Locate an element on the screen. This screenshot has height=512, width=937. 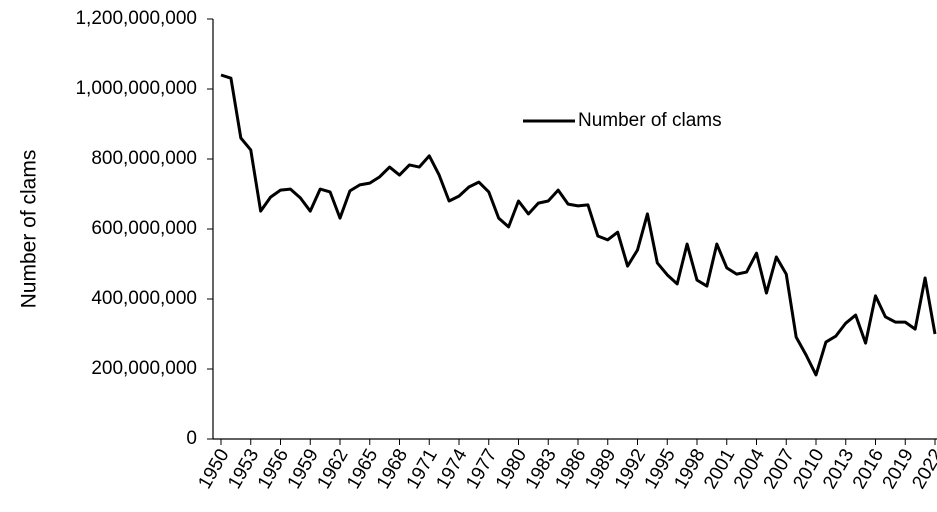
x-tick-label: 1974 is located at coordinates (452, 468).